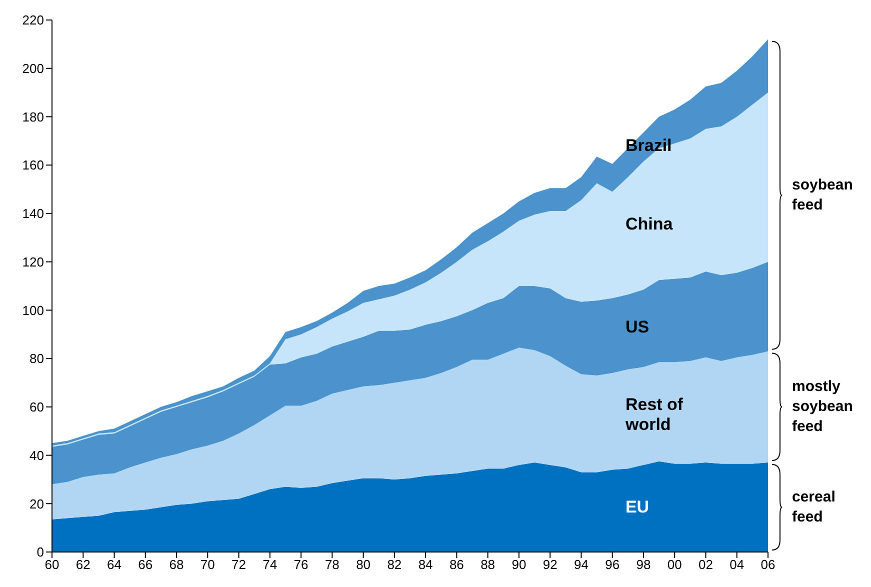  What do you see at coordinates (363, 564) in the screenshot?
I see `x-tick-label: 80` at bounding box center [363, 564].